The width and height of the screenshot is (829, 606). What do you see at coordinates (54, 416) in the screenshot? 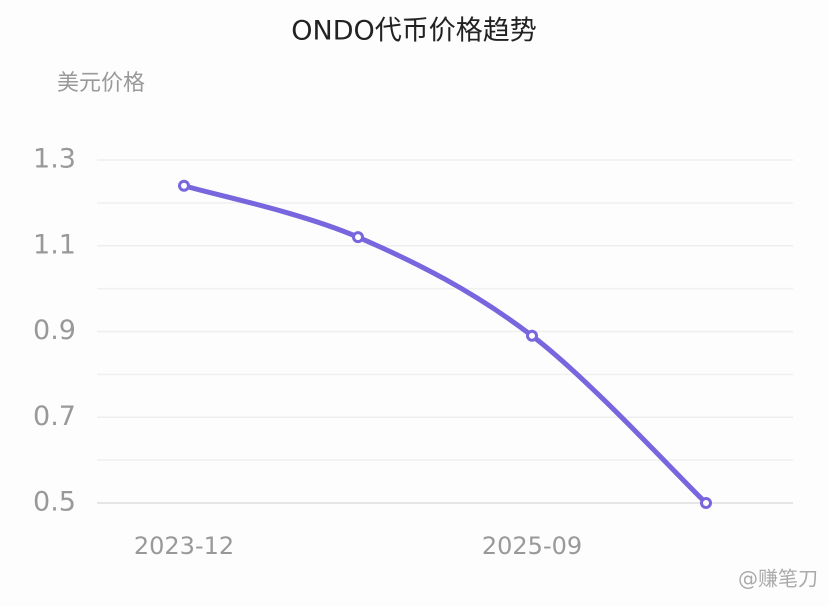
I see `y-tick-label: 0.7` at bounding box center [54, 416].